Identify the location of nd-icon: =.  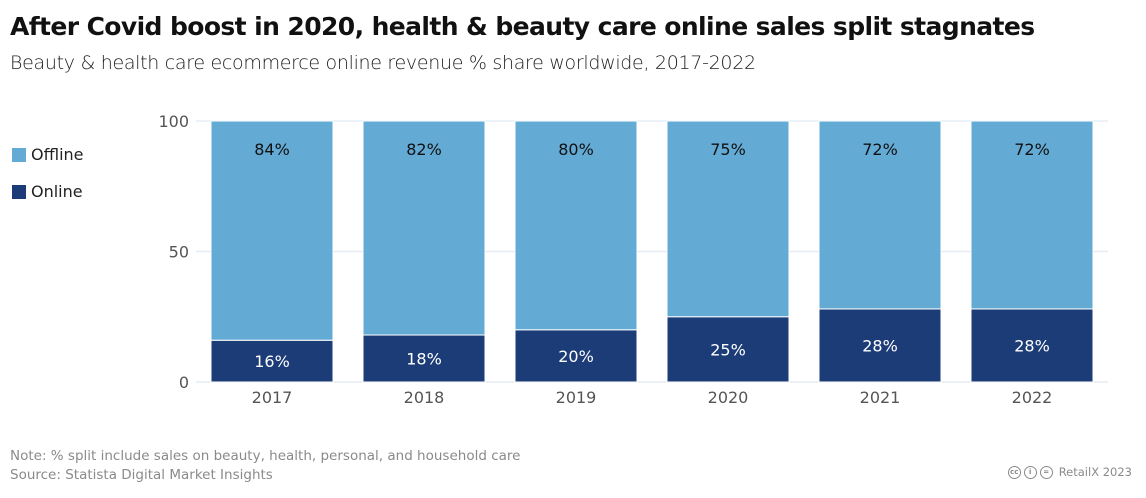
(1046, 472).